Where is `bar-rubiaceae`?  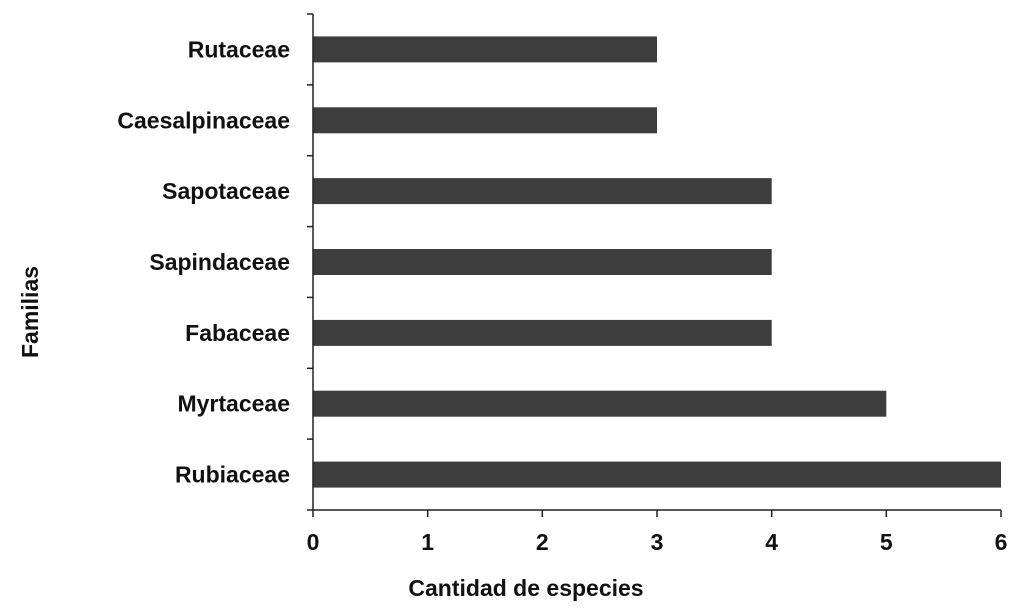
bar-rubiaceae is located at coordinates (657, 474).